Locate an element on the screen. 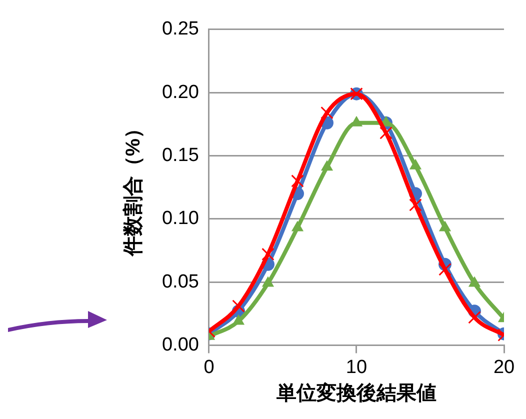 The height and width of the screenshot is (419, 526). y-tick-label: 0.15 is located at coordinates (180, 155).